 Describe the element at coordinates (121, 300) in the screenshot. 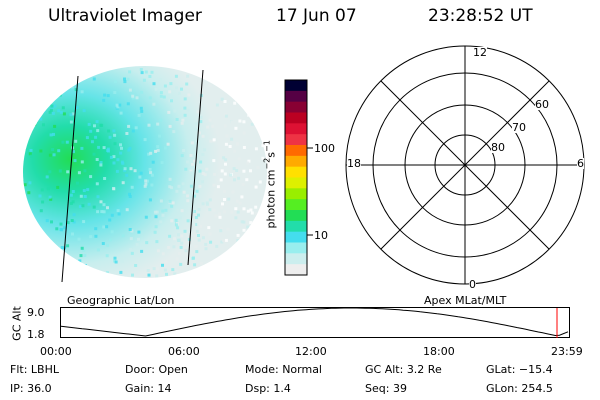

I see `geographic-label: Geographic Lat/Lon` at that location.